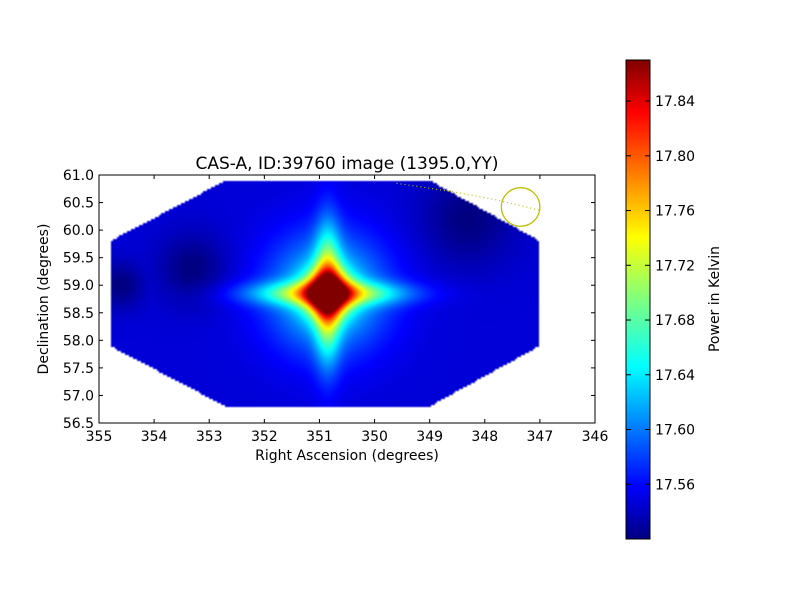 Image resolution: width=800 pixels, height=600 pixels. I want to click on y-tick-label: 57.0, so click(78, 396).